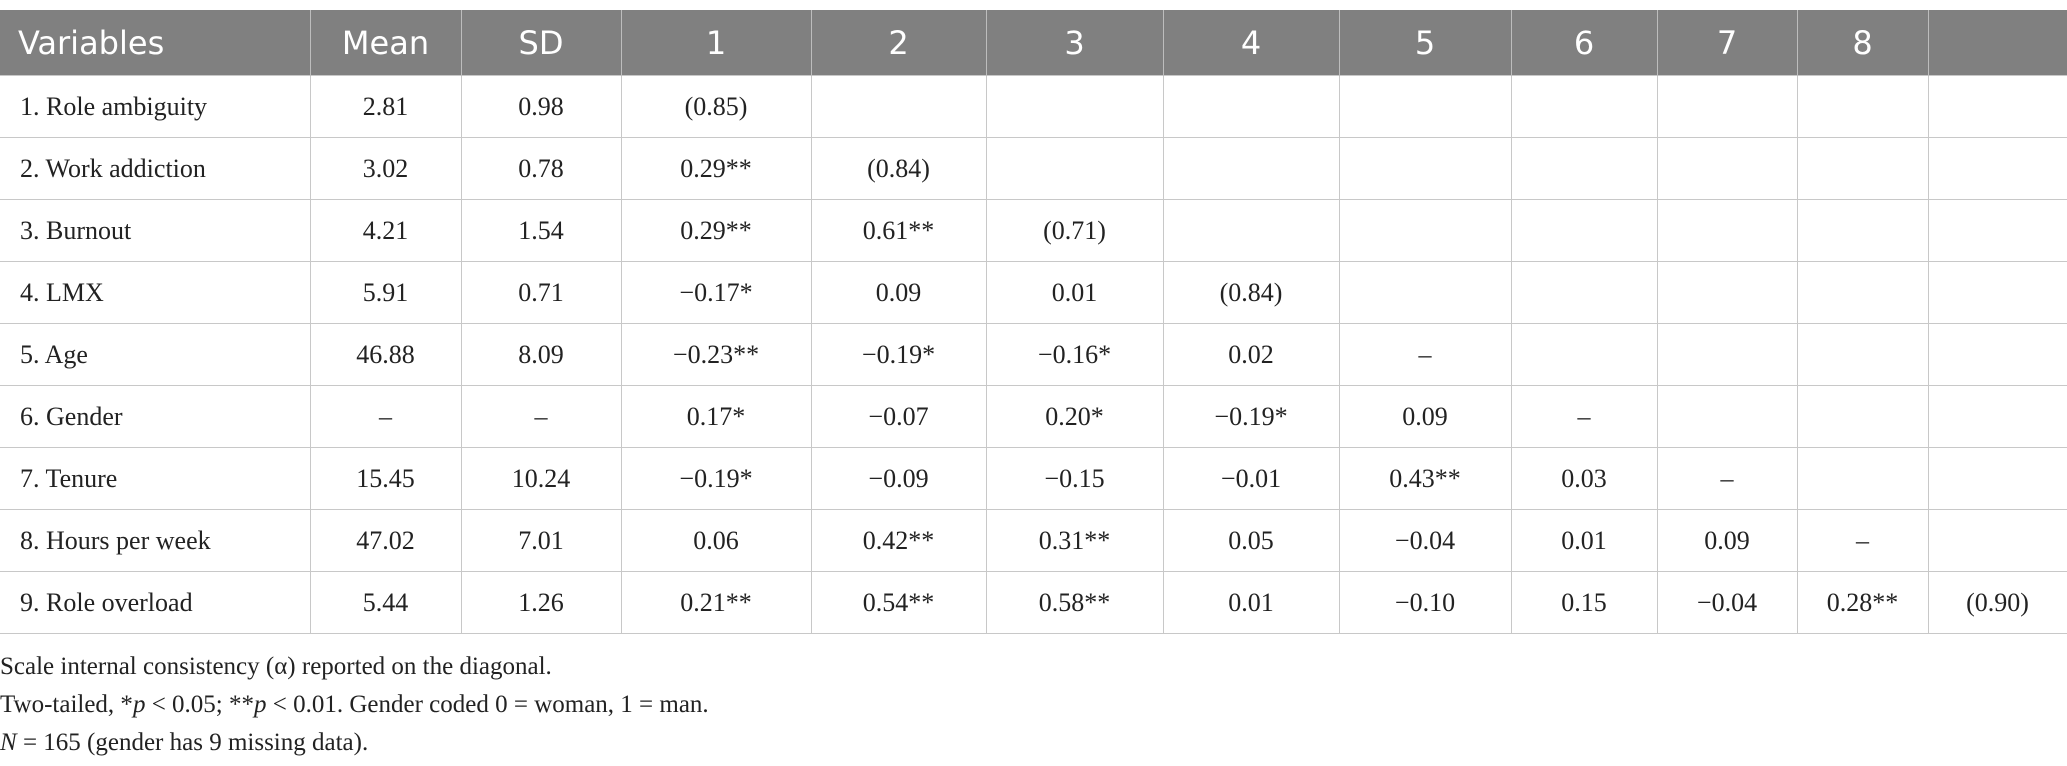 The height and width of the screenshot is (766, 2067). What do you see at coordinates (716, 602) in the screenshot?
I see `table-cell: 0.21**` at bounding box center [716, 602].